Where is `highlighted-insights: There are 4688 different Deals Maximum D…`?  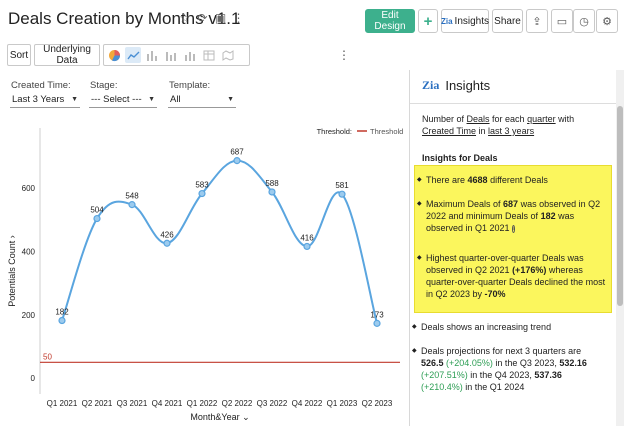
highlighted-insights: There are 4688 different Deals Maximum D… is located at coordinates (513, 239).